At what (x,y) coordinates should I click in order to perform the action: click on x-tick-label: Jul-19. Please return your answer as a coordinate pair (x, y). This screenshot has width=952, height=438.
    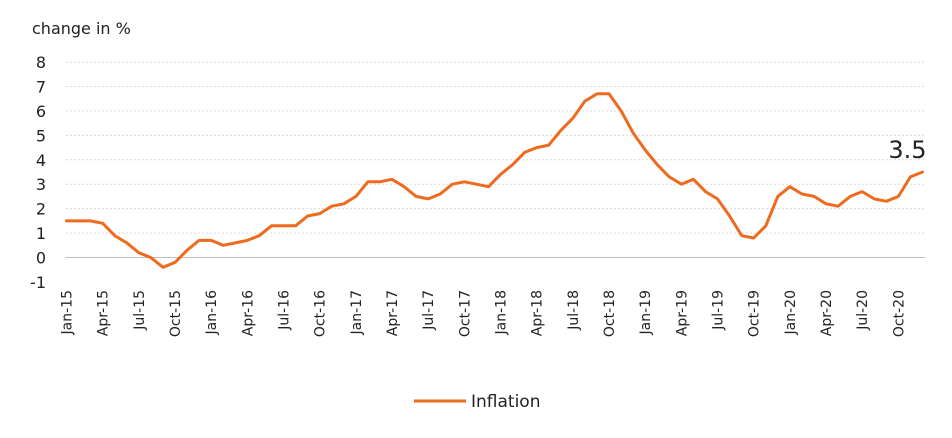
    Looking at the image, I should click on (719, 310).